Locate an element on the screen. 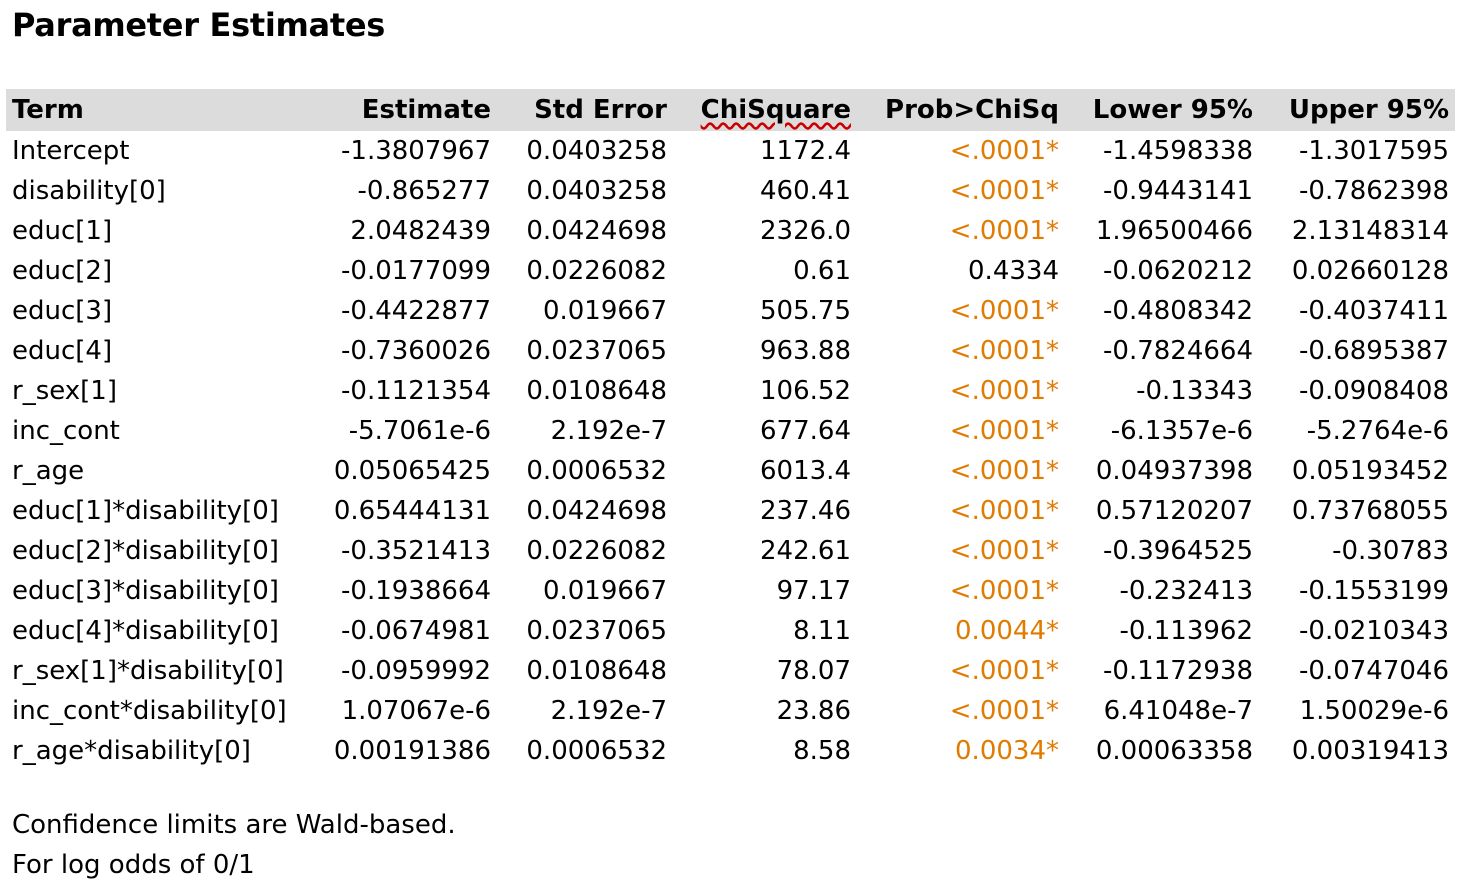  cell-estimate: 0.65444131 is located at coordinates (412, 511).